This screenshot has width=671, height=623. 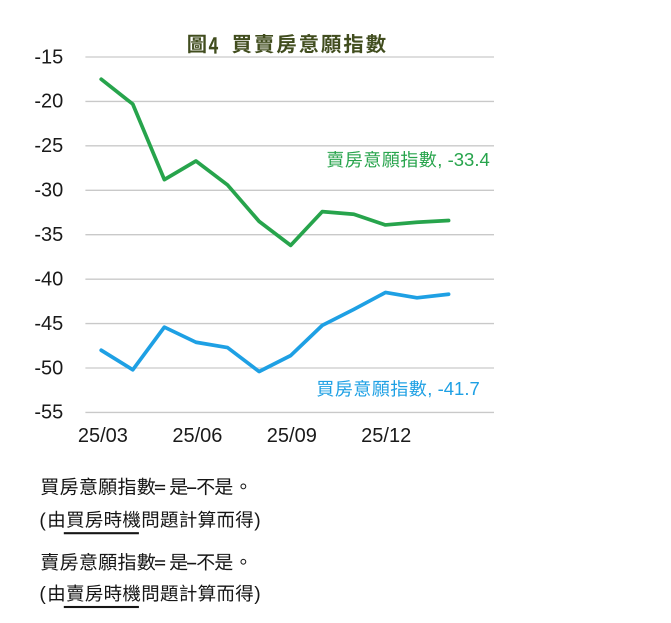 I want to click on svg-text: -35, so click(x=48, y=235).